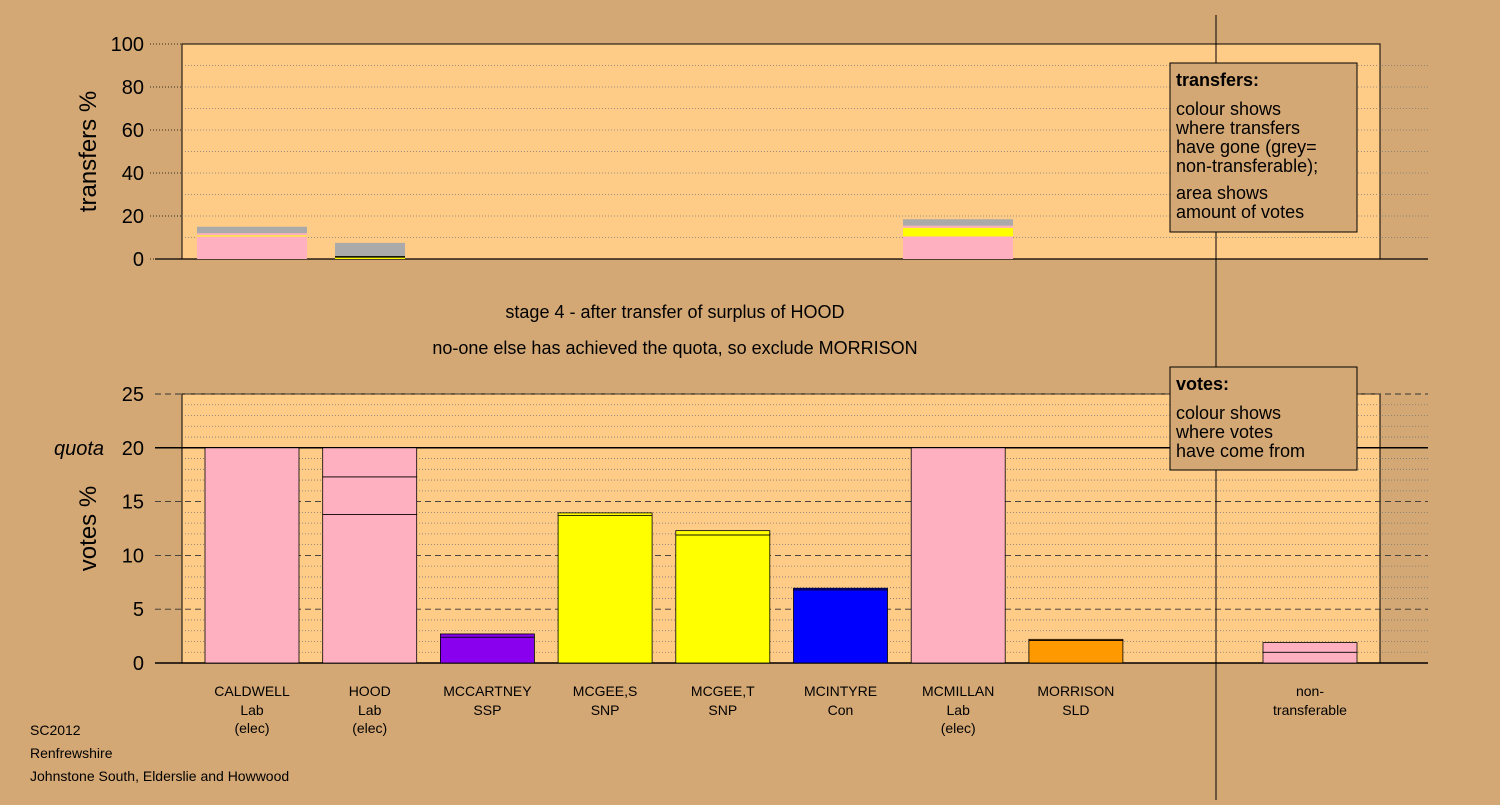 This screenshot has width=1500, height=805. I want to click on candidate-name-mcmillan: MCMILLAN, so click(958, 691).